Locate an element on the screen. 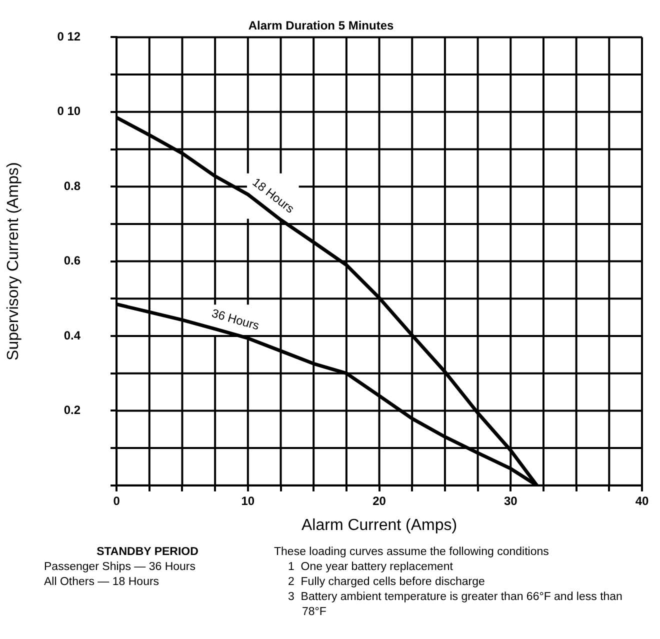  y-tick-label: 0.8 is located at coordinates (72, 185).